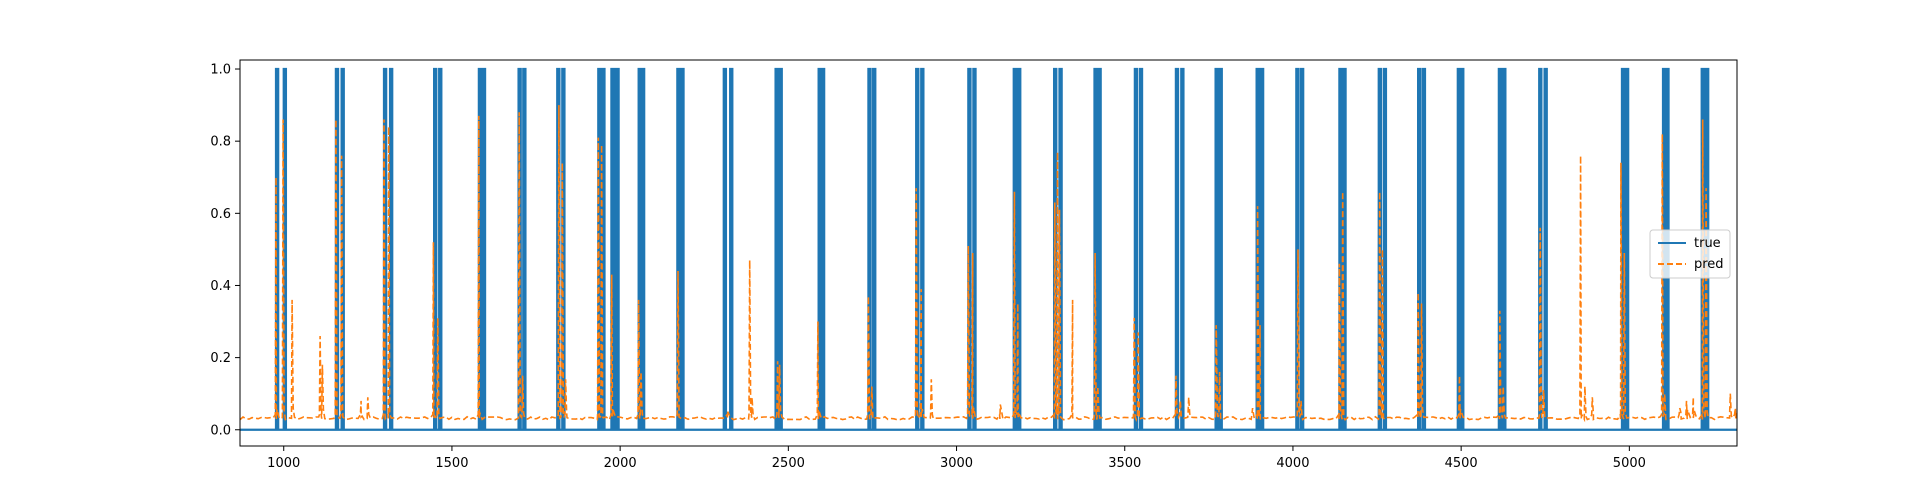  What do you see at coordinates (1707, 243) in the screenshot?
I see `legend-true-label: true` at bounding box center [1707, 243].